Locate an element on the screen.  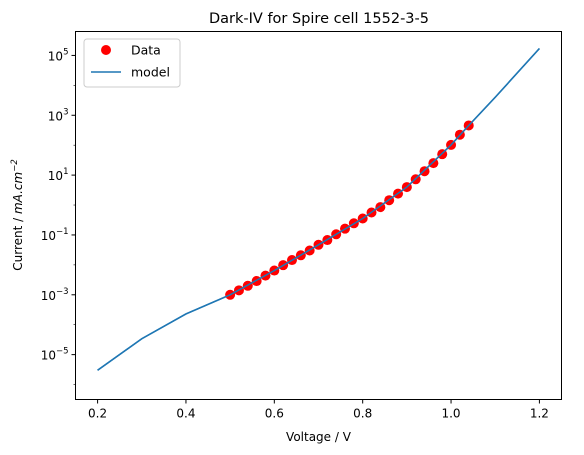
y-tick-label: 10⁻³ is located at coordinates (55, 295).